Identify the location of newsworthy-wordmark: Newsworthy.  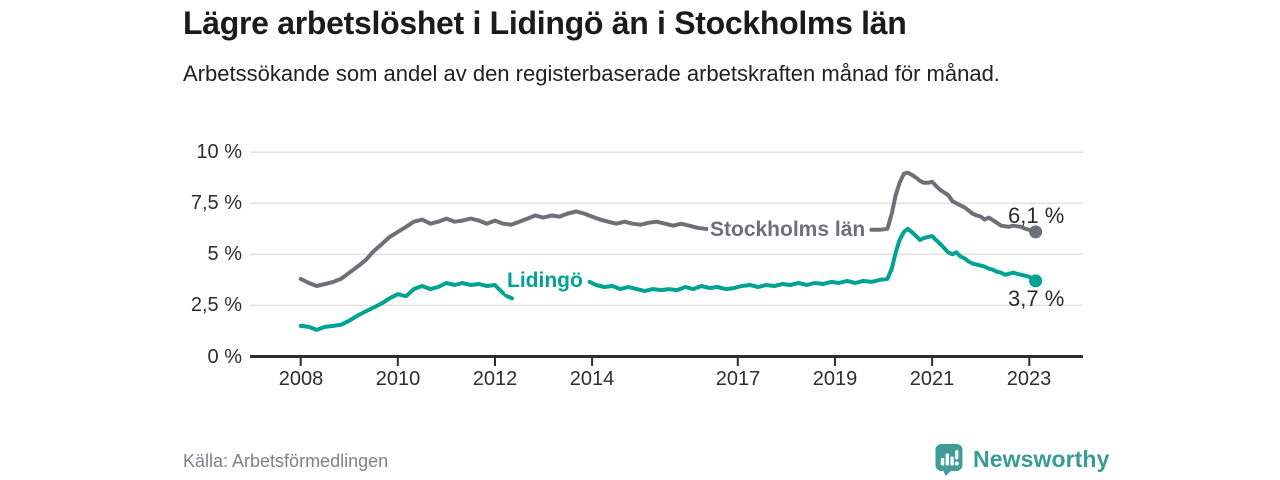
(1041, 459).